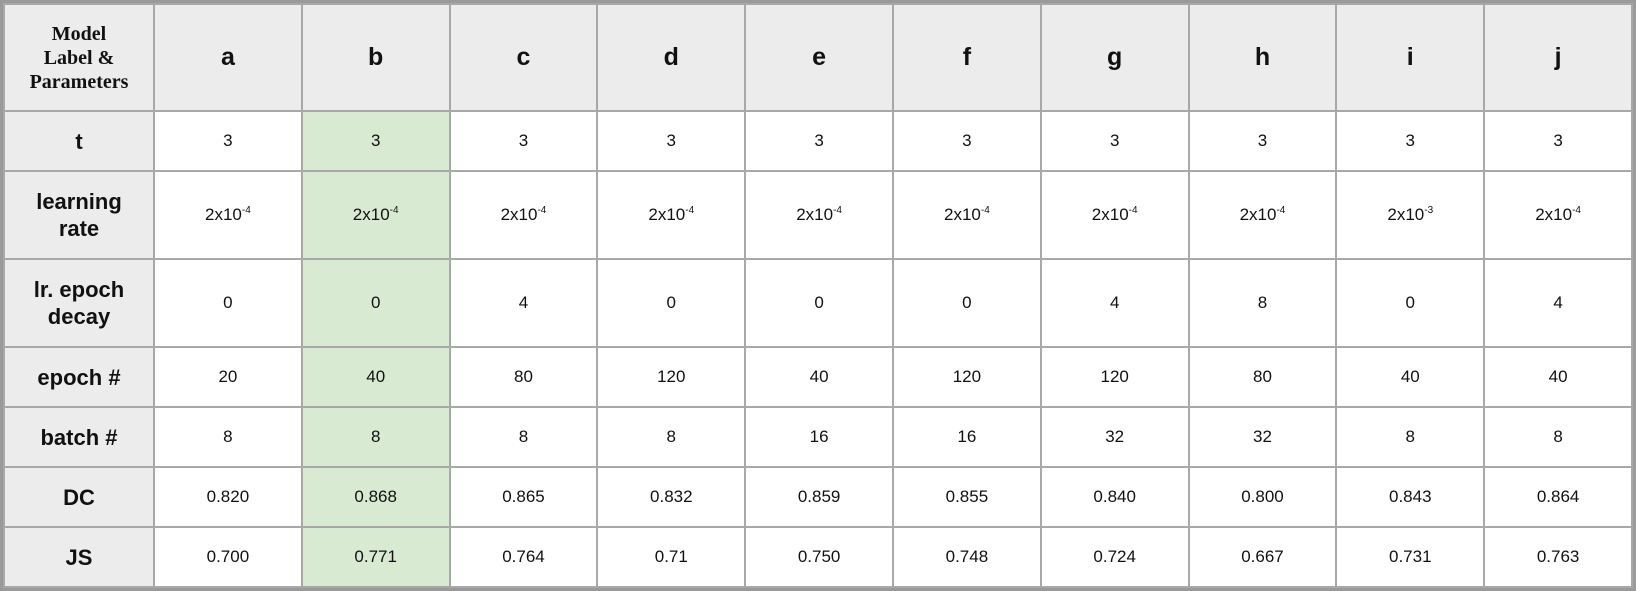 This screenshot has width=1636, height=591. What do you see at coordinates (375, 57) in the screenshot?
I see `column-header-b: b` at bounding box center [375, 57].